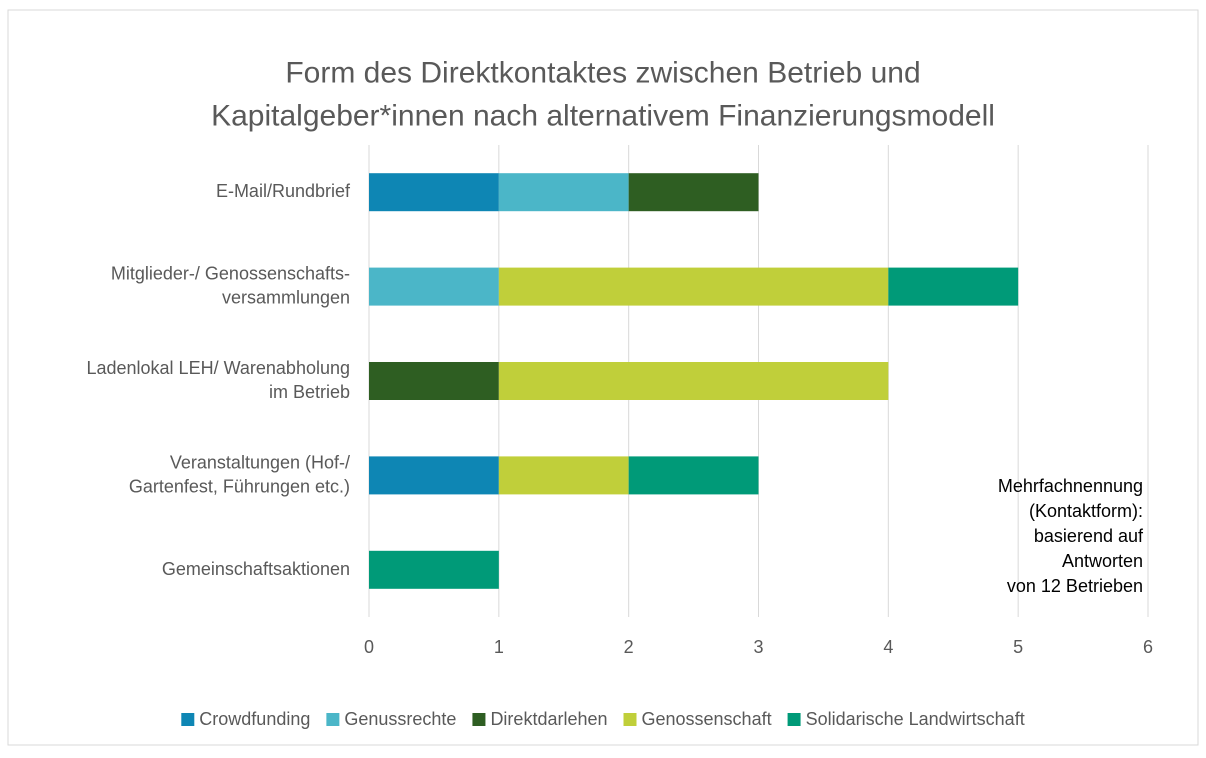 The image size is (1206, 758). Describe the element at coordinates (548, 719) in the screenshot. I see `legend-label: Direktdarlehen` at that location.